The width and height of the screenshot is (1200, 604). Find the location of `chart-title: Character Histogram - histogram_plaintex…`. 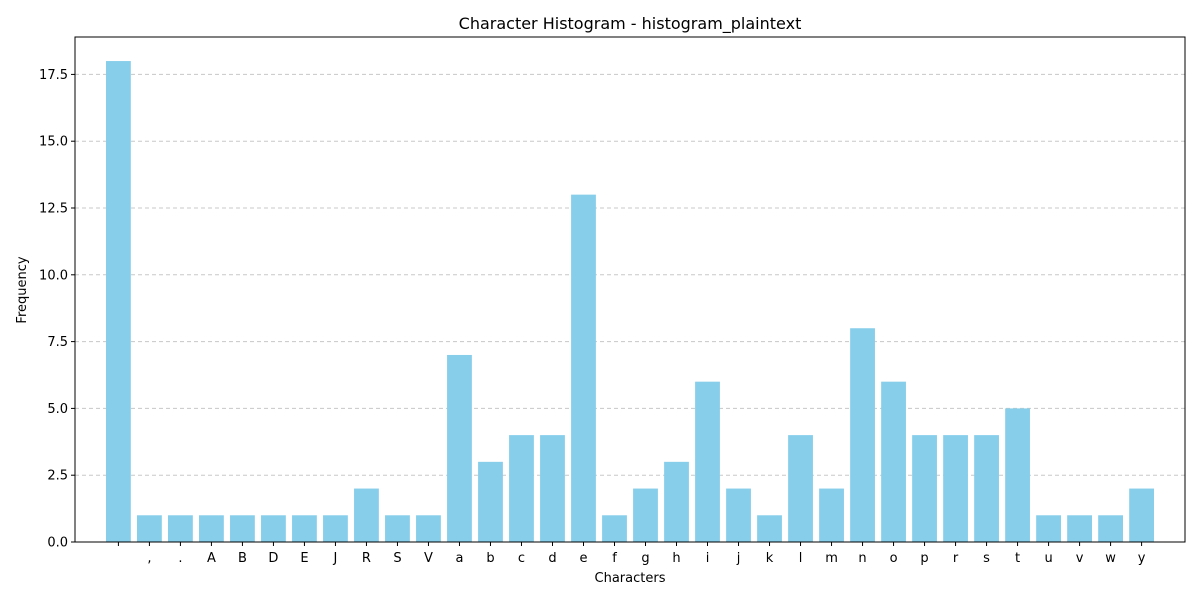

chart-title: Character Histogram - histogram_plaintex… is located at coordinates (630, 24).